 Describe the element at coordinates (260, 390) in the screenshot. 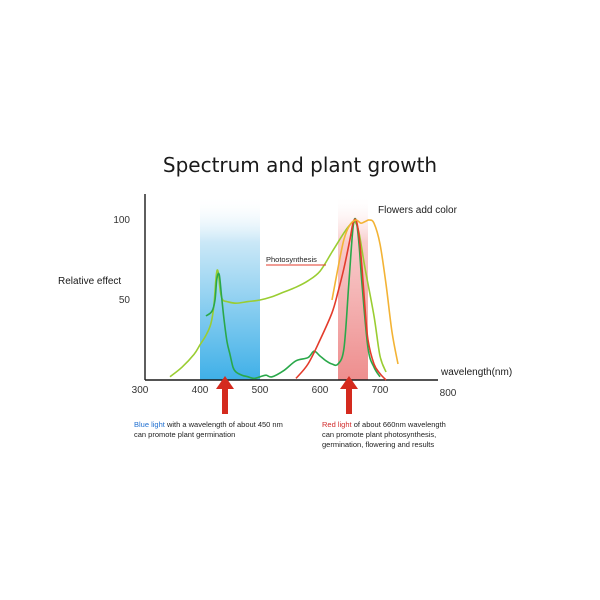

I see `x-tick-label: 500` at that location.